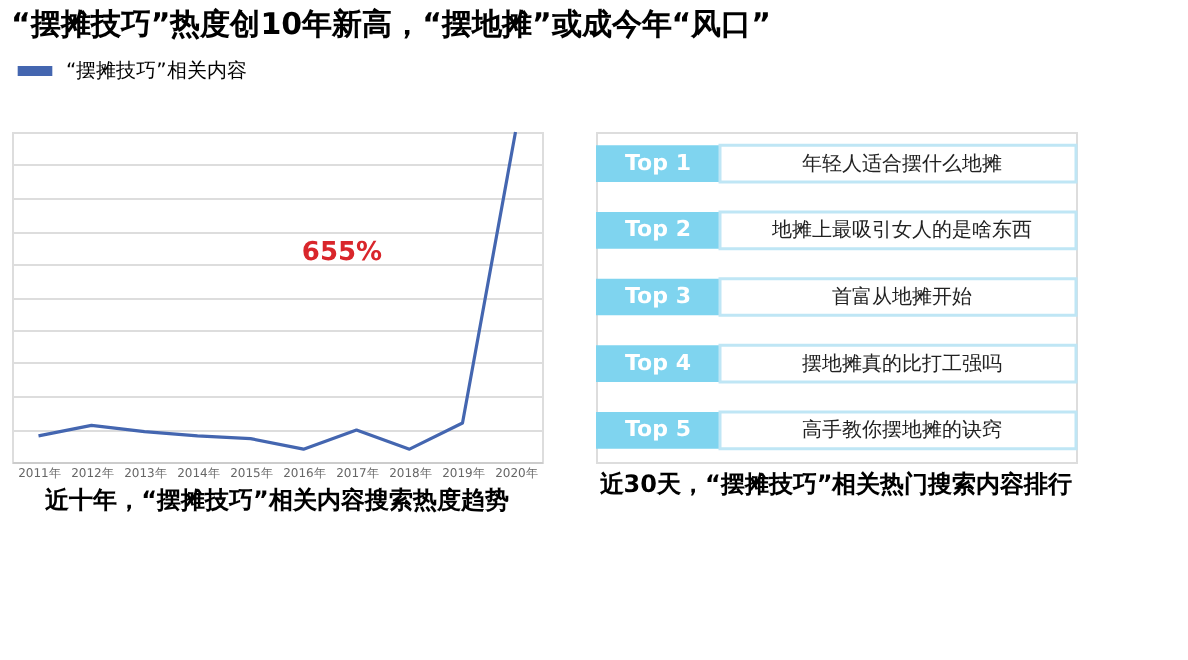  What do you see at coordinates (902, 163) in the screenshot?
I see `text: 年轻人适合摆什么地摊` at bounding box center [902, 163].